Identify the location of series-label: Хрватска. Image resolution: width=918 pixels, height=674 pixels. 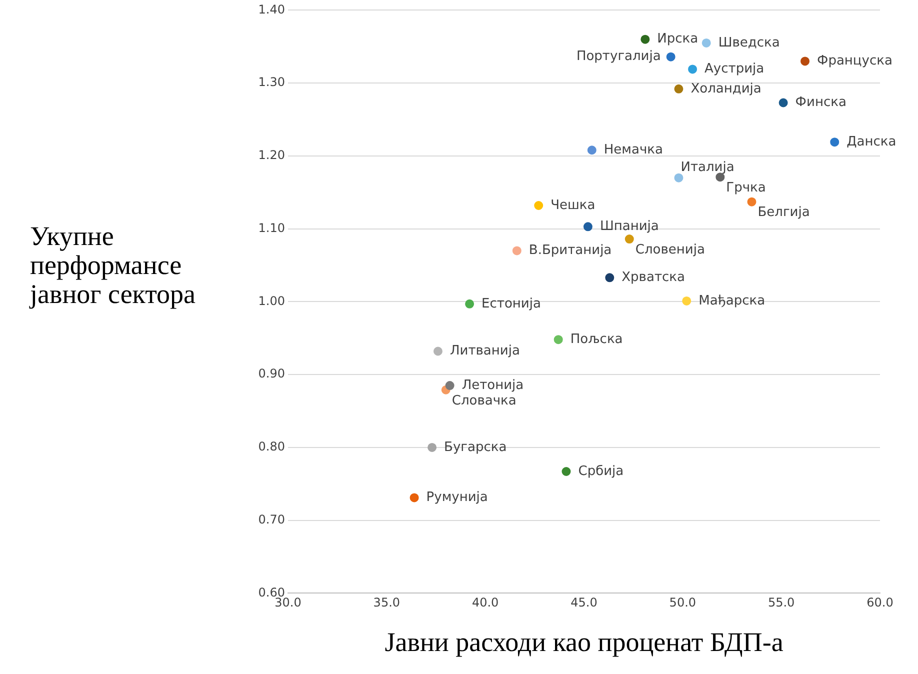
(653, 278).